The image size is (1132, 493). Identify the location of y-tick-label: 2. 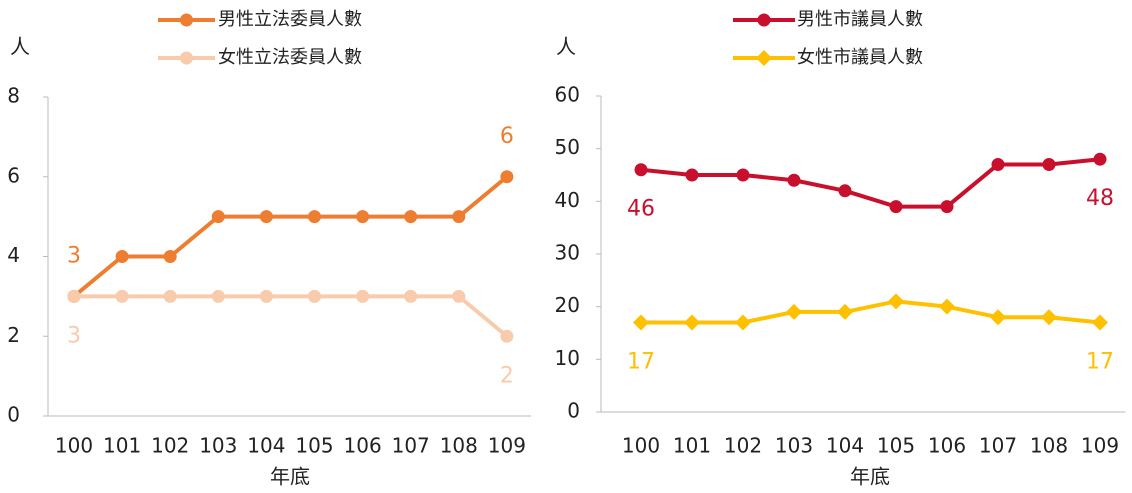
(13, 335).